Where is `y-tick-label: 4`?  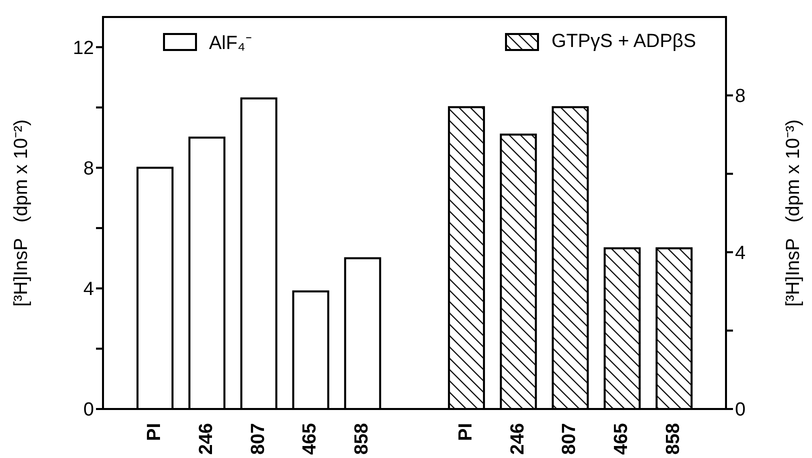
y-tick-label: 4 is located at coordinates (88, 289).